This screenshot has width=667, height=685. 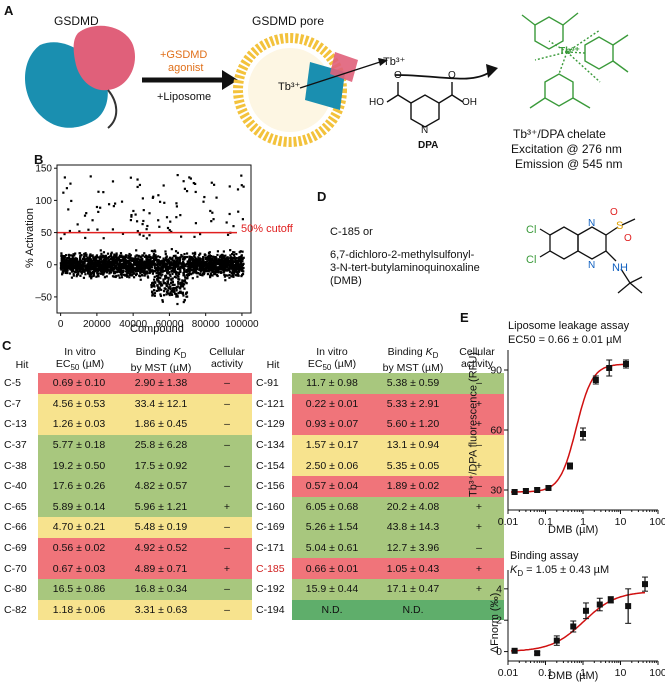 I want to click on x-tick-label: 40000, so click(x=133, y=324).